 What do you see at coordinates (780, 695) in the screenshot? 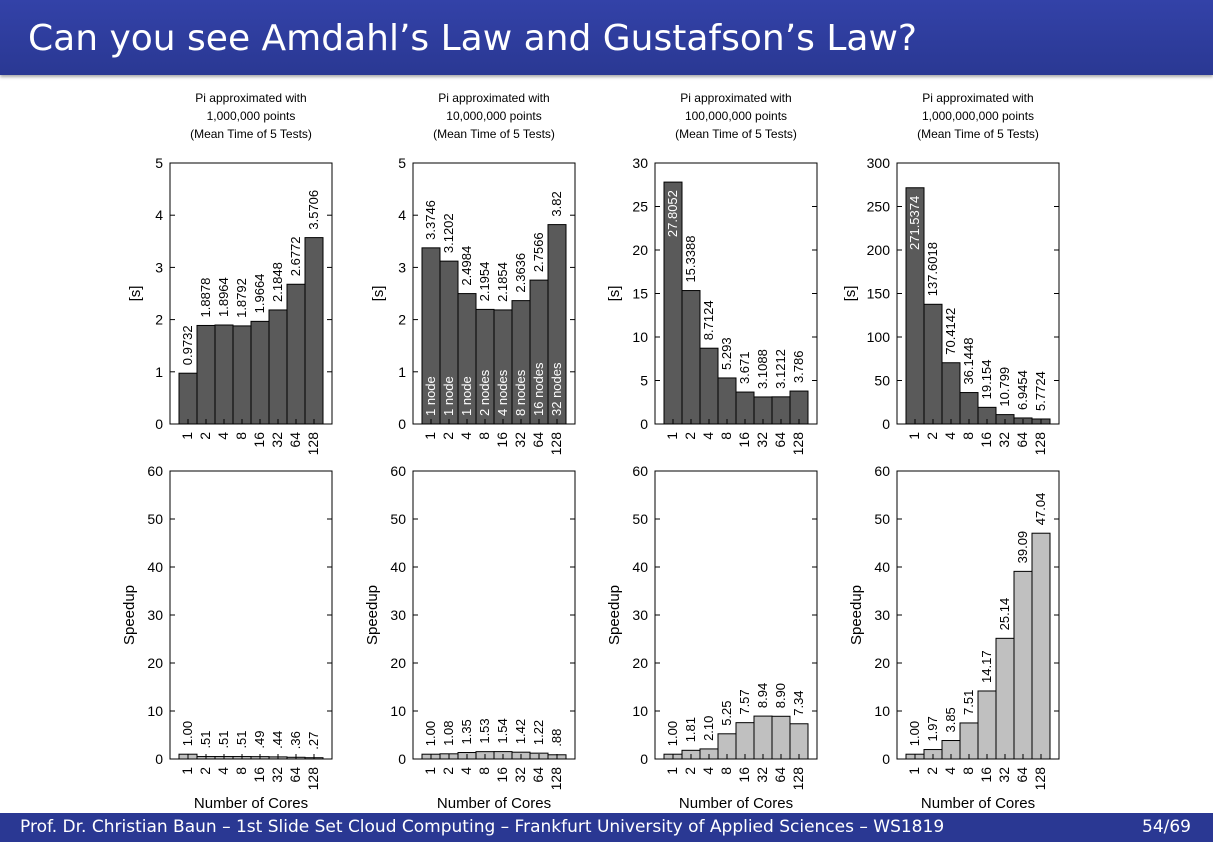
I see `data-label: 8.90` at bounding box center [780, 695].